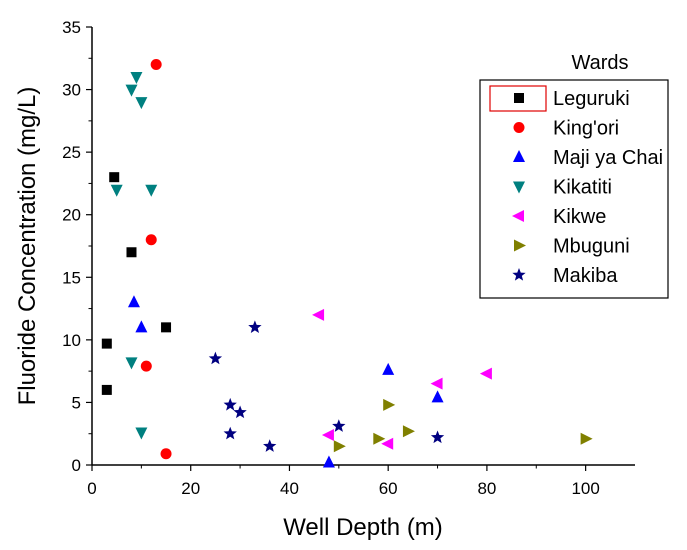 Image resolution: width=687 pixels, height=550 pixels. What do you see at coordinates (585, 488) in the screenshot?
I see `x-tick-label: 100` at bounding box center [585, 488].